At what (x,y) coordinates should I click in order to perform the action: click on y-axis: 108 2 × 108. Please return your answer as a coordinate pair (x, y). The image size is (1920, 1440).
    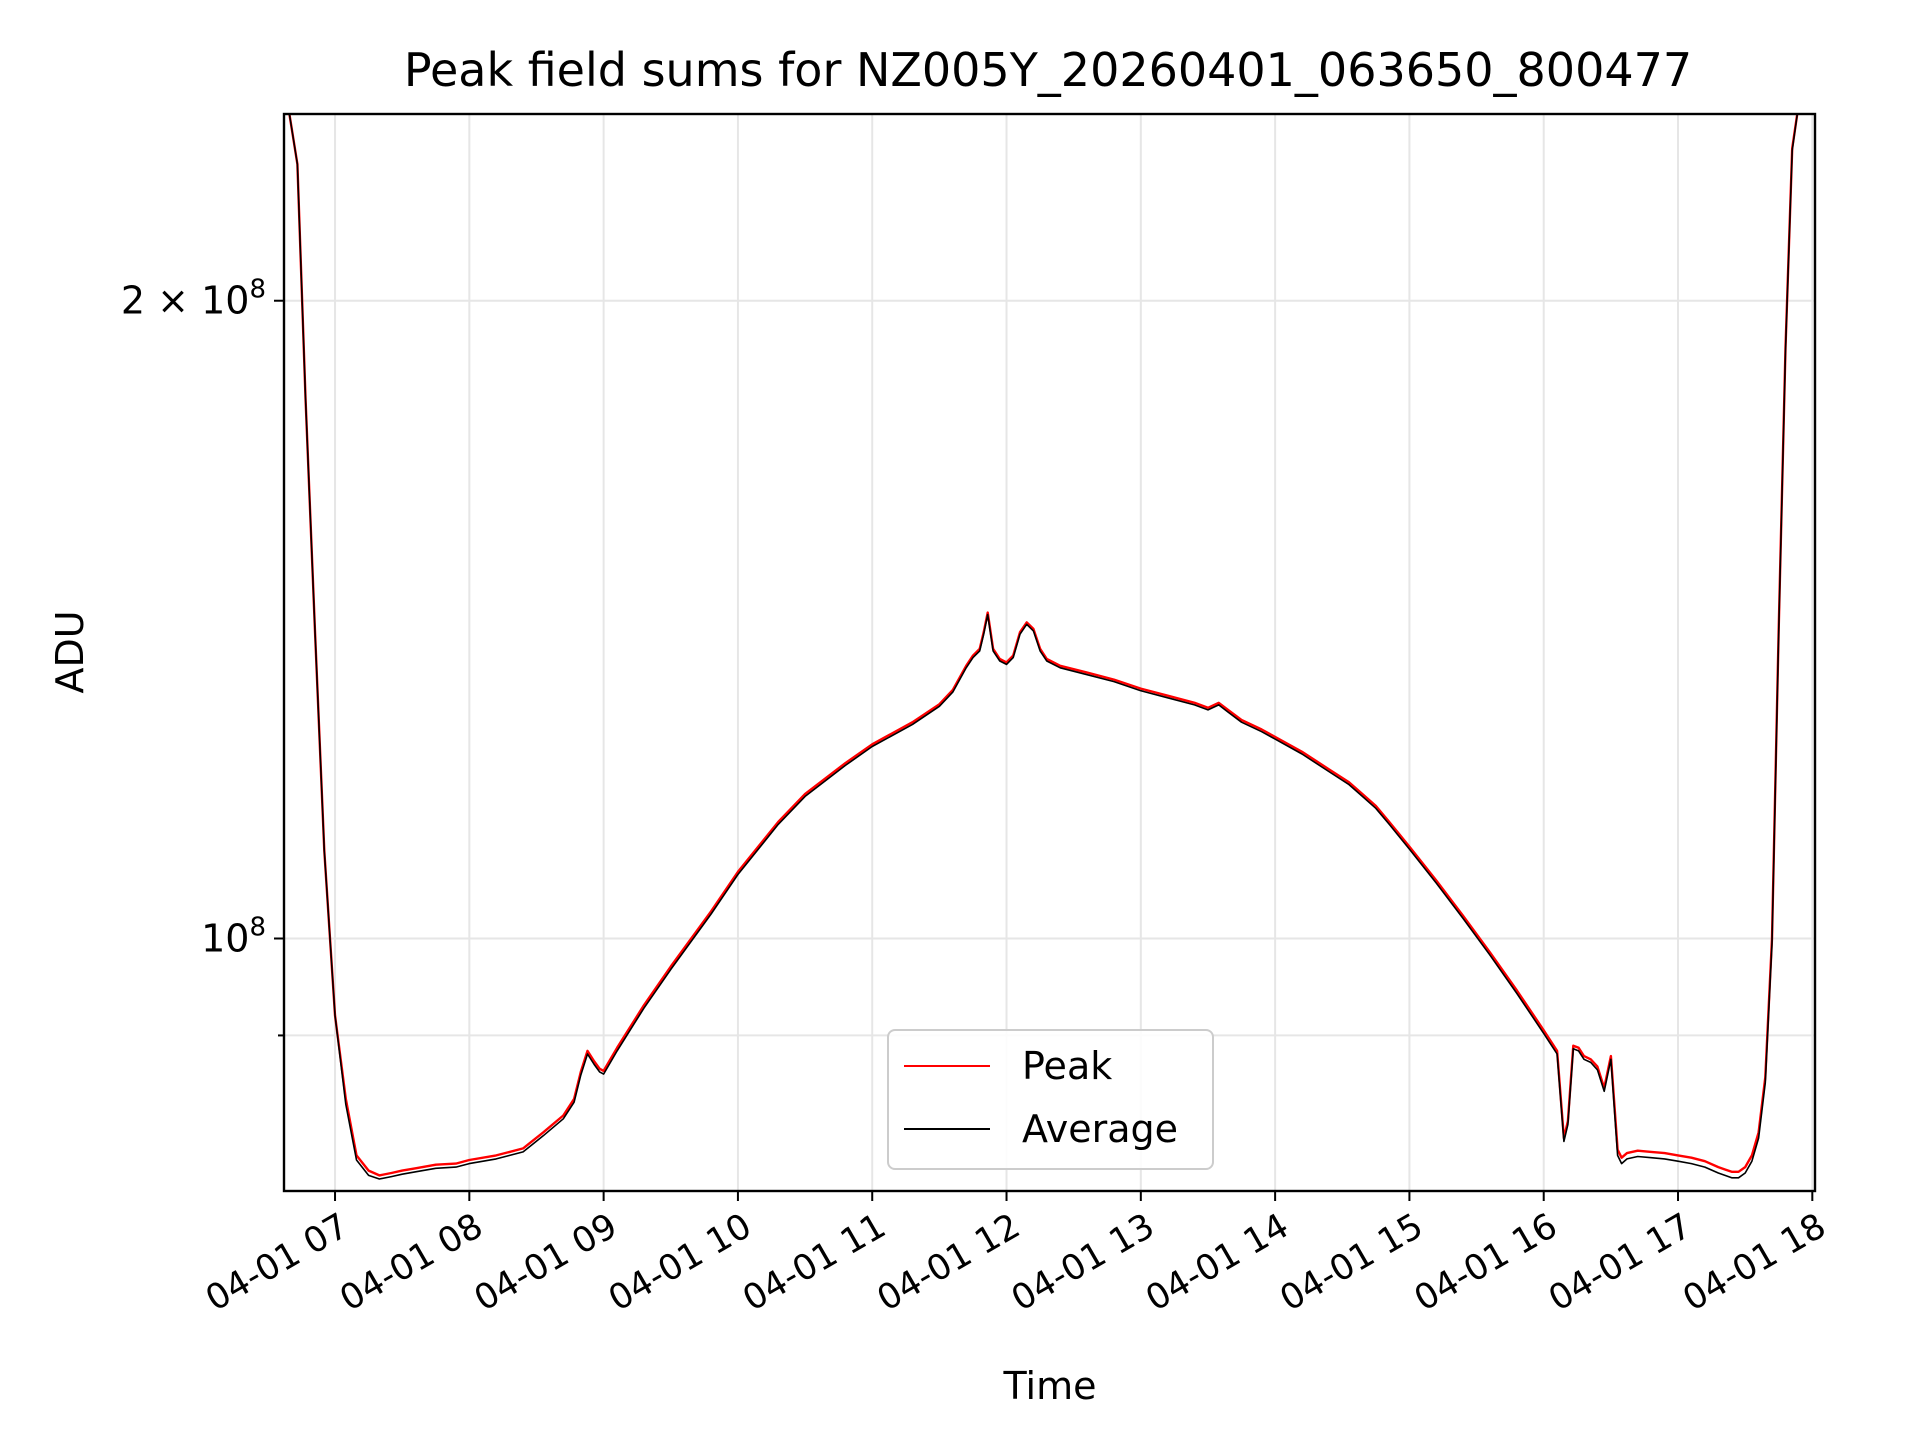
    Looking at the image, I should click on (202, 656).